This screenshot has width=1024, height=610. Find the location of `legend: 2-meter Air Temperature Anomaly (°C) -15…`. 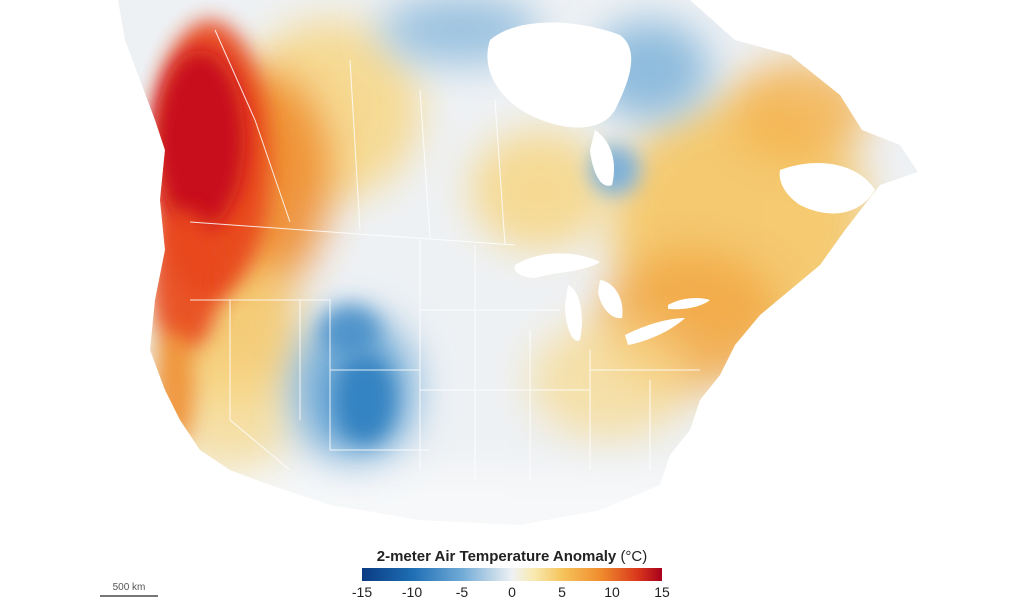

legend: 2-meter Air Temperature Anomaly (°C) -15… is located at coordinates (511, 577).